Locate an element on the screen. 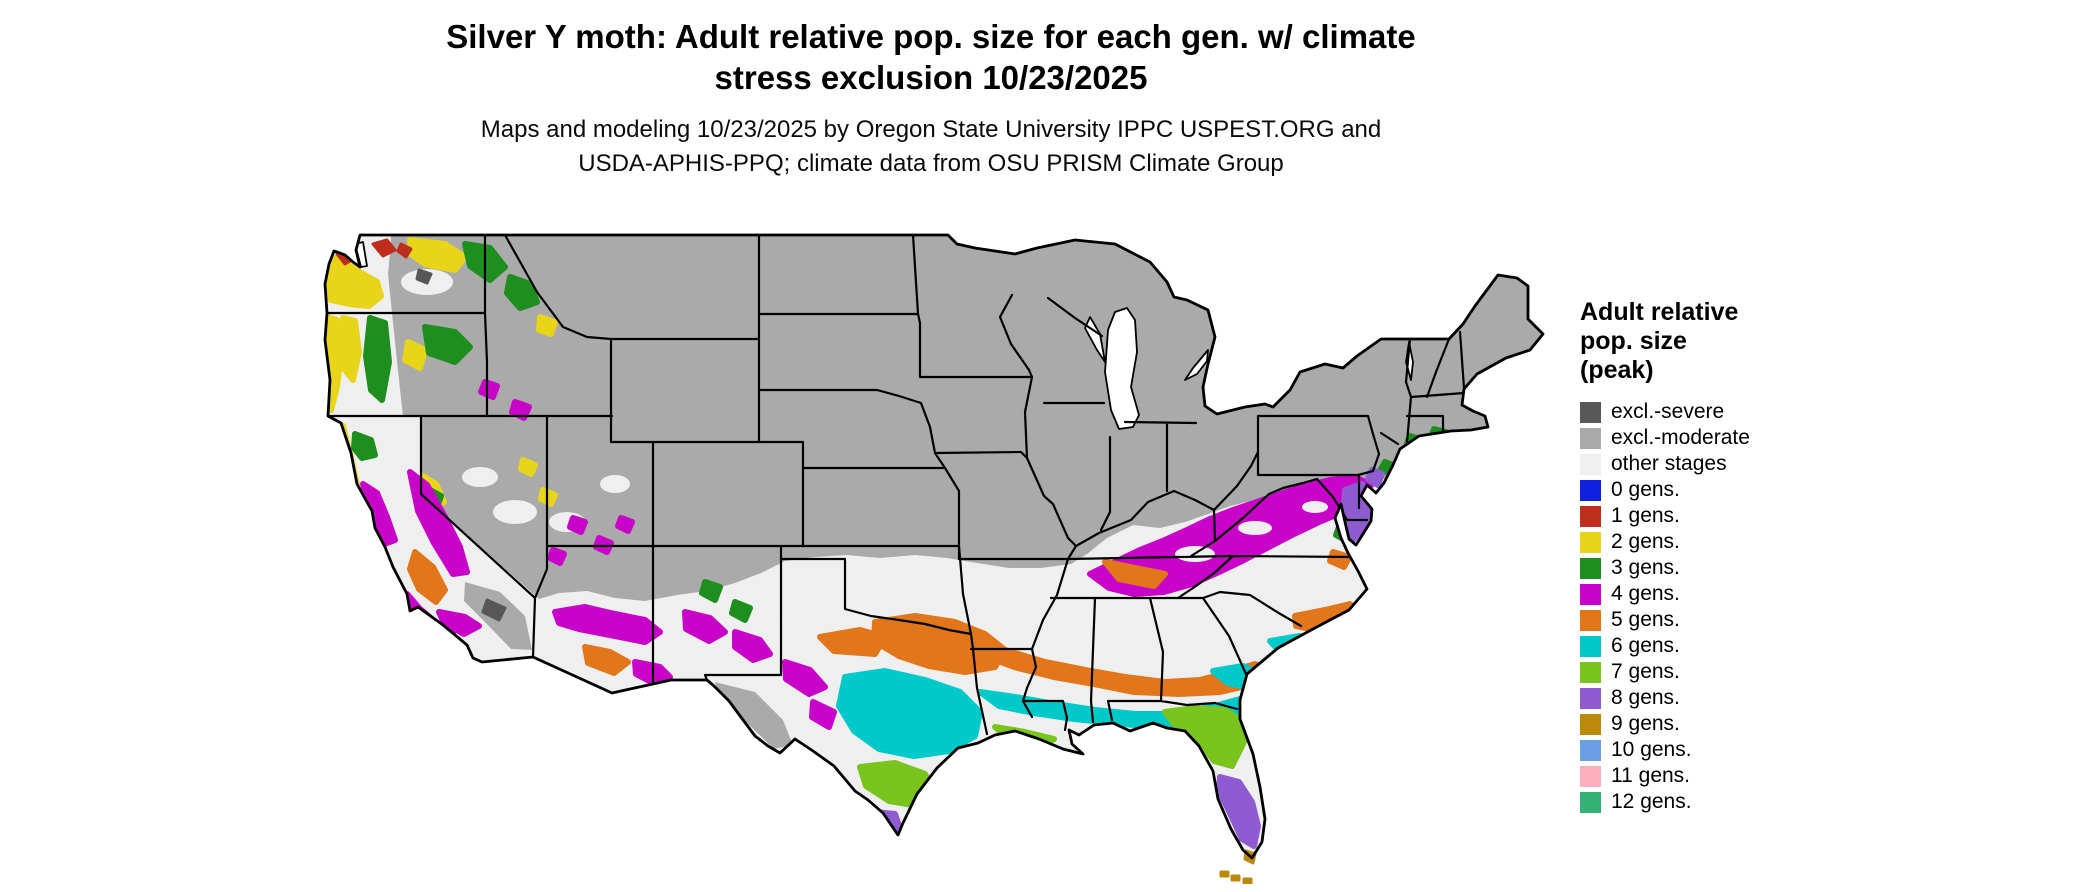 This screenshot has width=2100, height=892. legend-label: 11 gens. is located at coordinates (1651, 775).